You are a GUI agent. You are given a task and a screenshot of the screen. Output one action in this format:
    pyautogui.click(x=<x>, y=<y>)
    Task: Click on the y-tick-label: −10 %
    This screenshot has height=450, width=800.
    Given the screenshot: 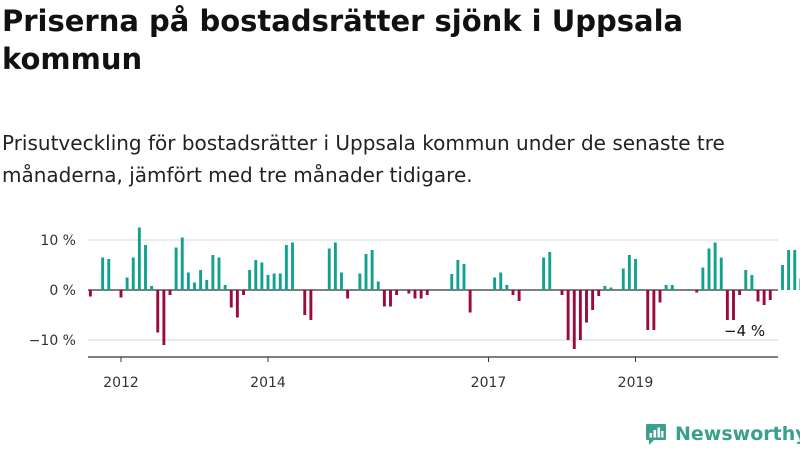 What is the action you would take?
    pyautogui.click(x=52, y=341)
    